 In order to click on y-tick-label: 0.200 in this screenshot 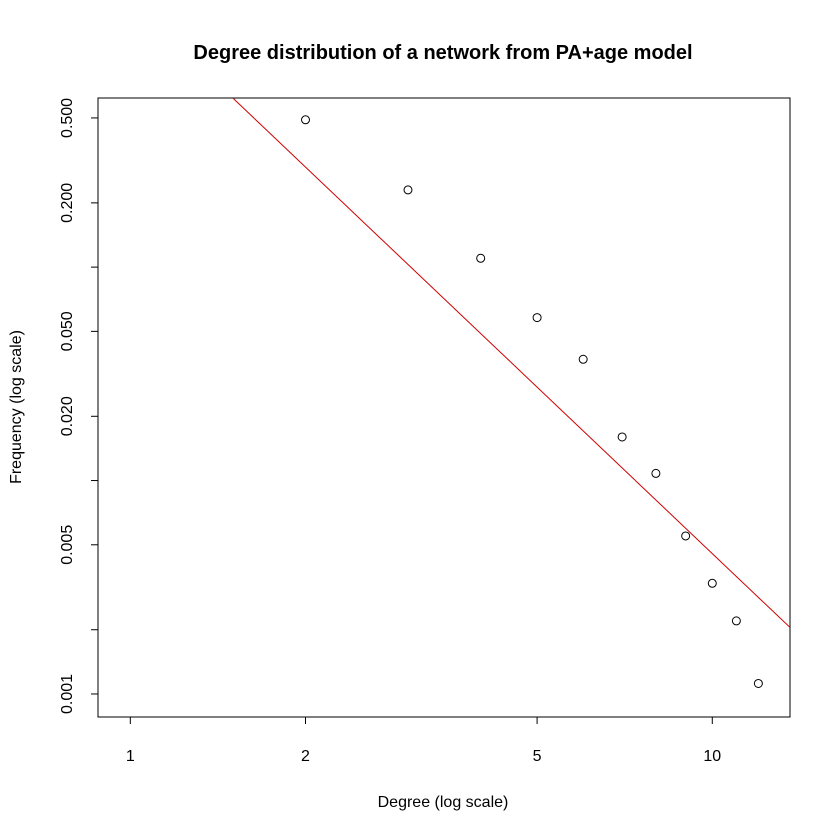, I will do `click(67, 203)`.